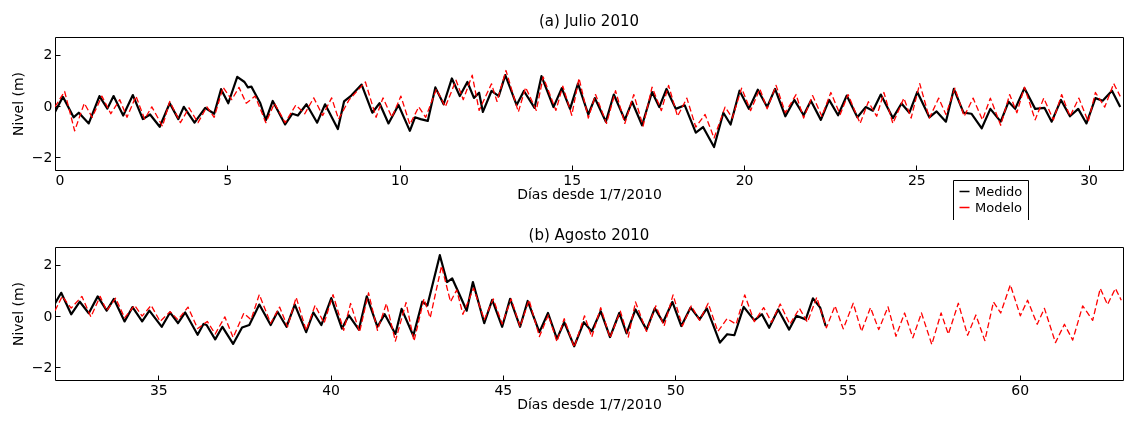  I want to click on x-tick-label: 10, so click(400, 179).